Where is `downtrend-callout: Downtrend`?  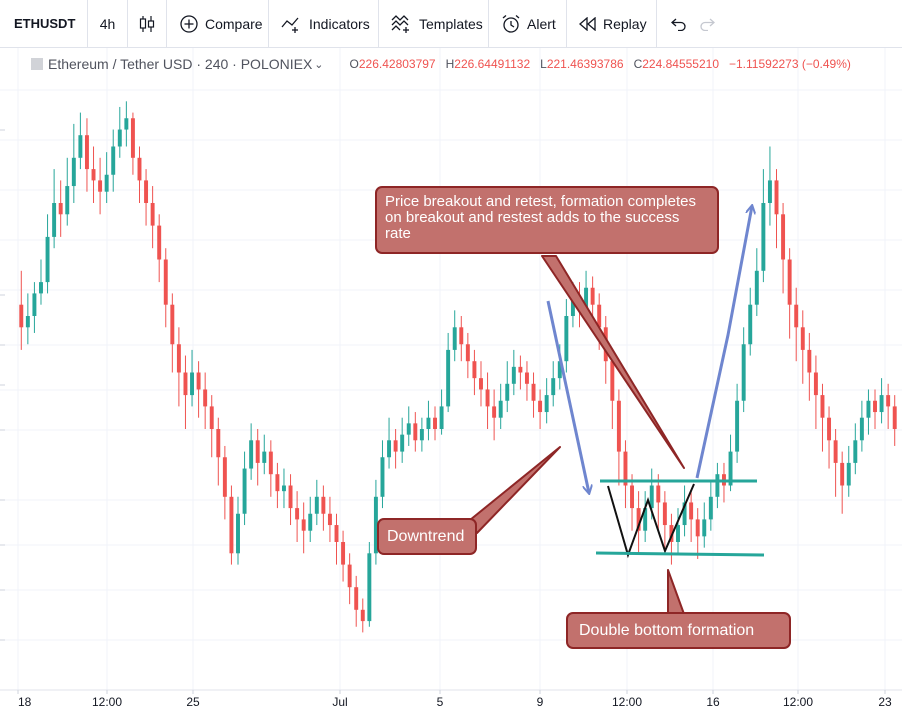 downtrend-callout: Downtrend is located at coordinates (427, 536).